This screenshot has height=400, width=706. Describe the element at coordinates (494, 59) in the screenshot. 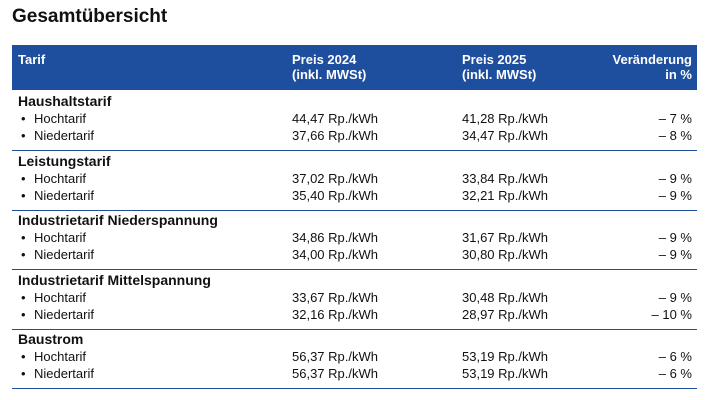

I see `header-line: Preis 2025` at that location.